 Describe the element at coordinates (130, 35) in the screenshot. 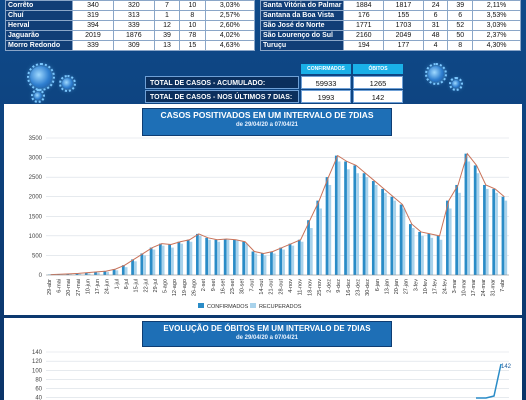

I see `table-row: Jaguarão 2019 1876 39 78 4,02%` at that location.